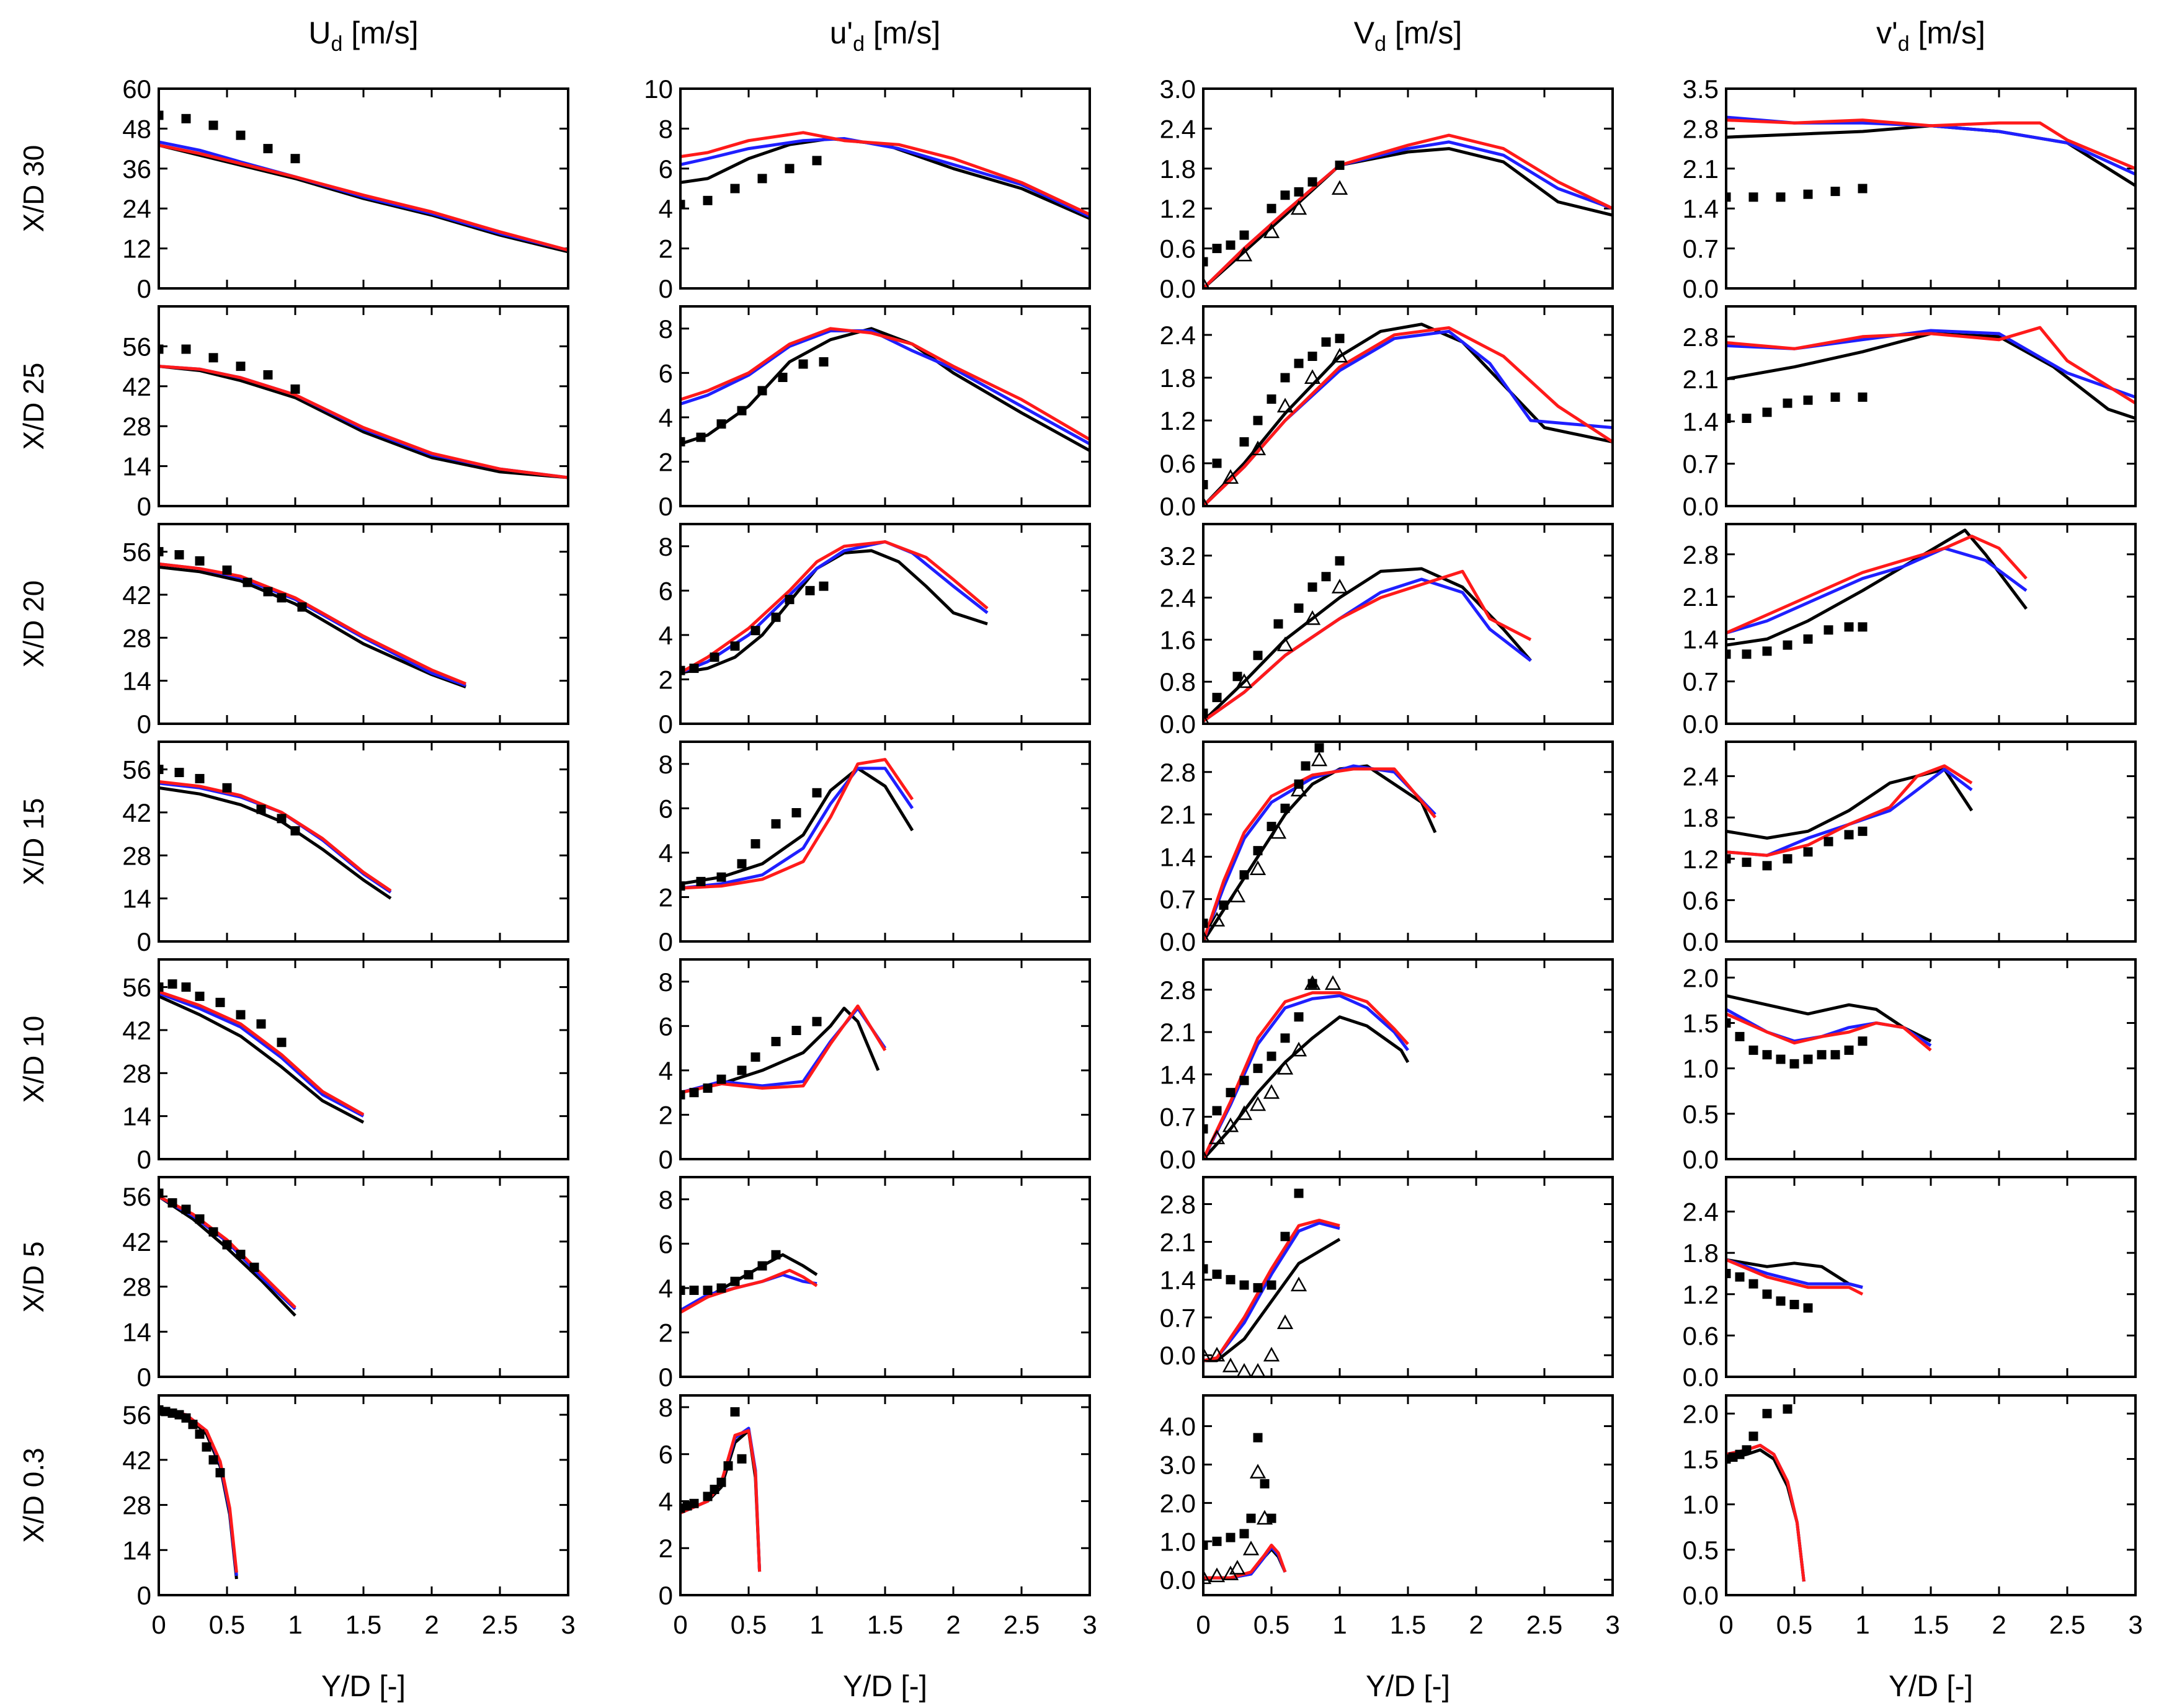  What do you see at coordinates (345, 1284) in the screenshot?
I see `panel-r5-c0: 0 14 28 42 56` at bounding box center [345, 1284].